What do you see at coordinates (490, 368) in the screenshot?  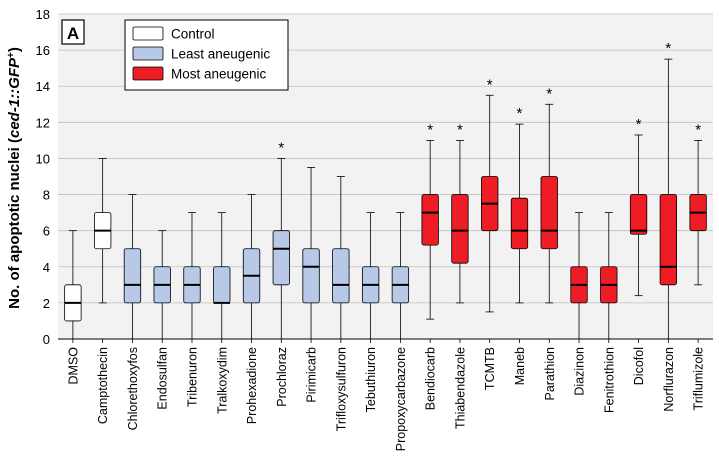 I see `x-tick-label: TCMTB` at bounding box center [490, 368].